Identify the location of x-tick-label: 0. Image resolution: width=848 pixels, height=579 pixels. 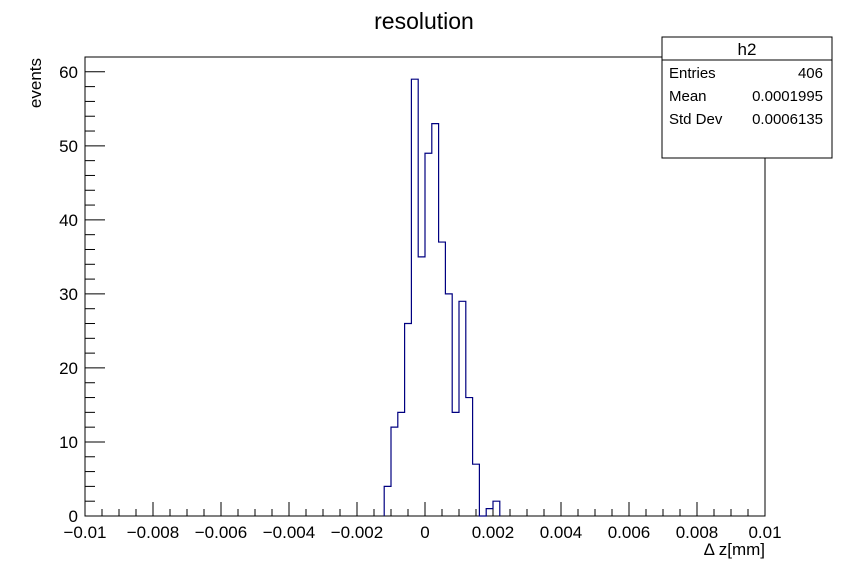
(424, 532).